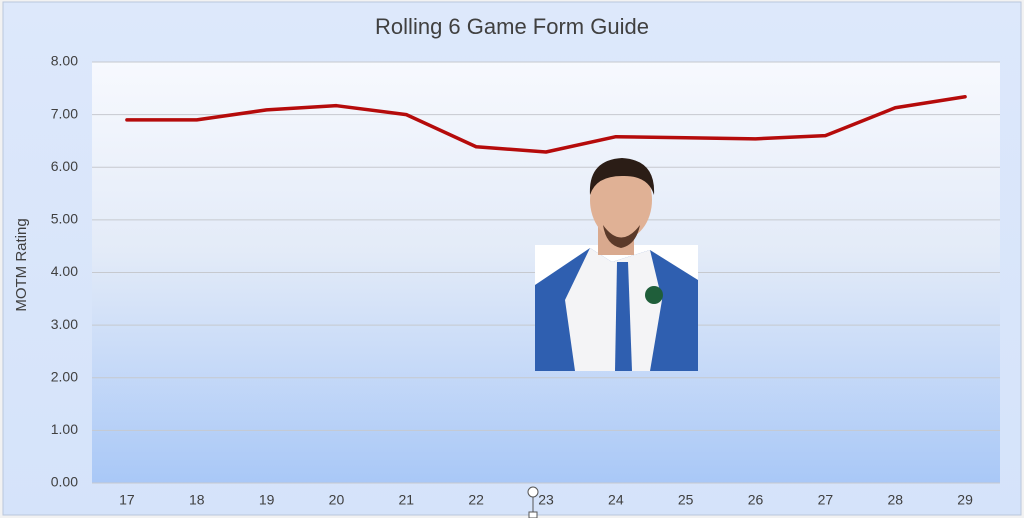 This screenshot has width=1024, height=523. I want to click on x-tick-label: 18, so click(197, 500).